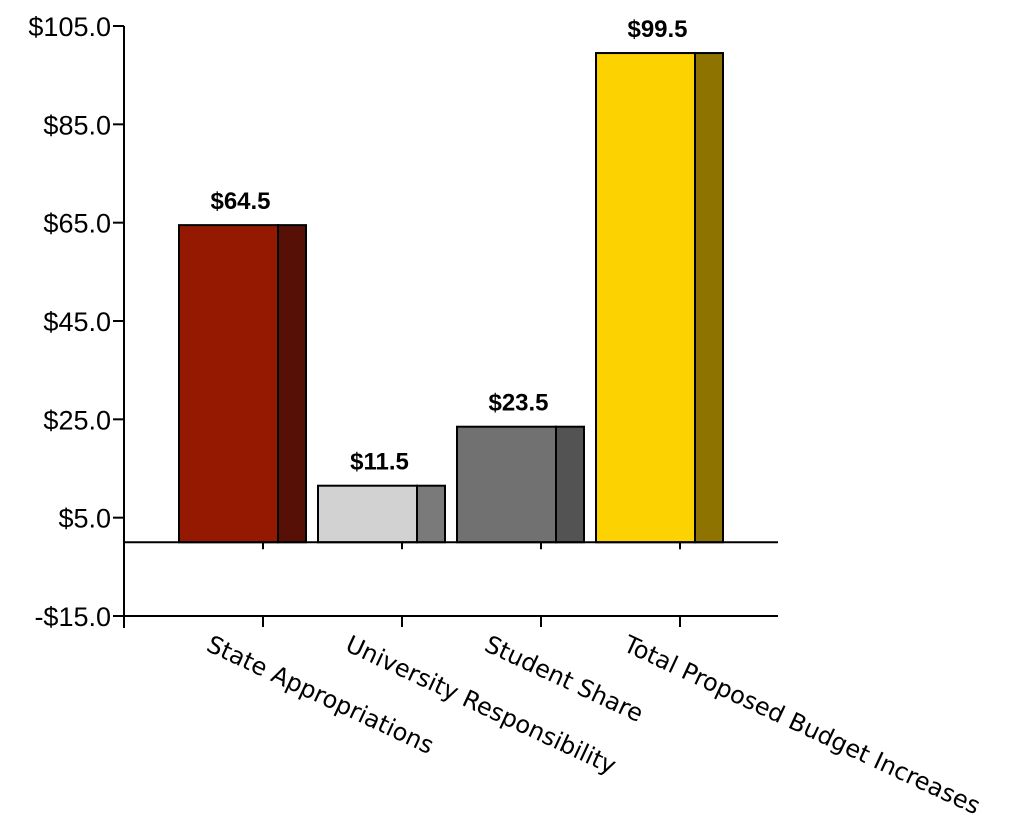 This screenshot has width=1015, height=833. I want to click on x-category-label: Total Proposed Budget Increases, so click(802, 725).